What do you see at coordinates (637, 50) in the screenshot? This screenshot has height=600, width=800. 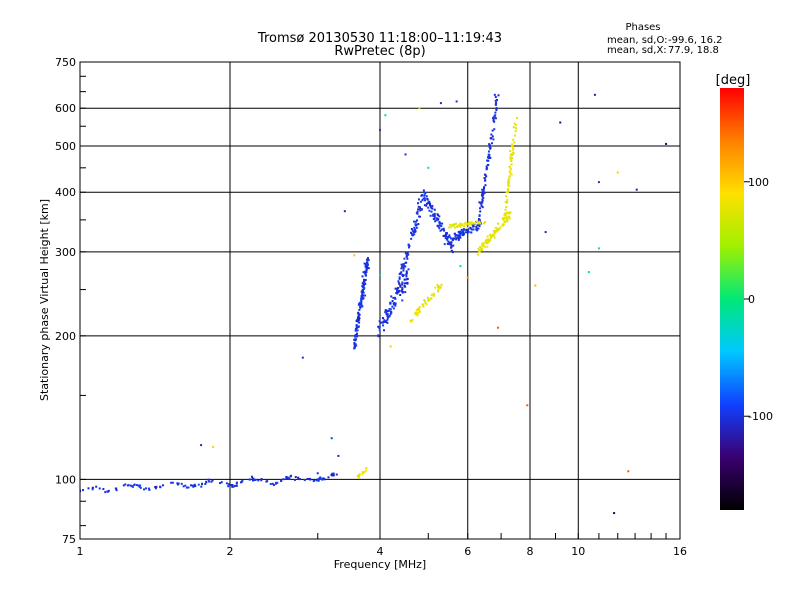 I see `phase-stats-x-label: mean, sd,X:` at bounding box center [637, 50].